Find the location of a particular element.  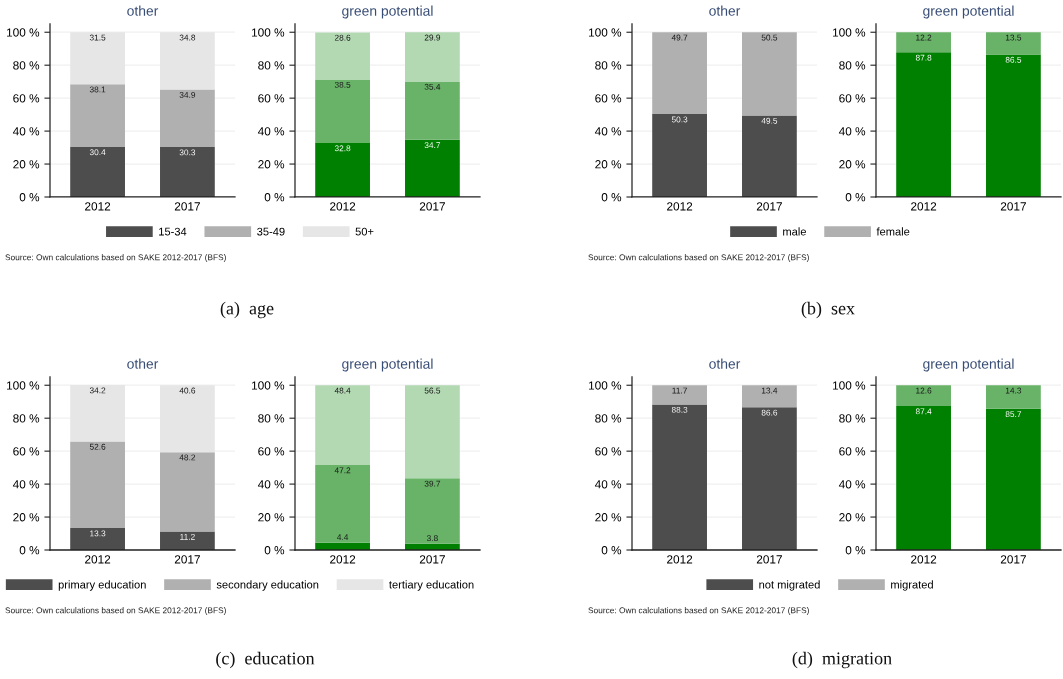

legend-label: not migrated is located at coordinates (789, 585).